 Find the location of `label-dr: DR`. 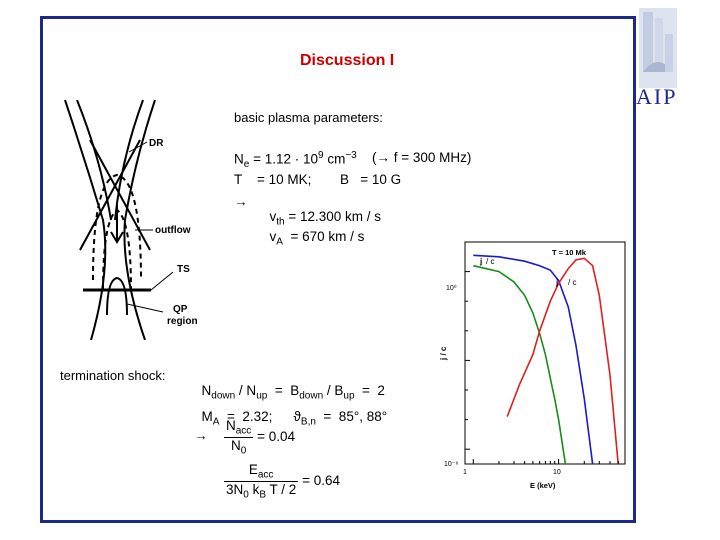

label-dr: DR is located at coordinates (156, 143).